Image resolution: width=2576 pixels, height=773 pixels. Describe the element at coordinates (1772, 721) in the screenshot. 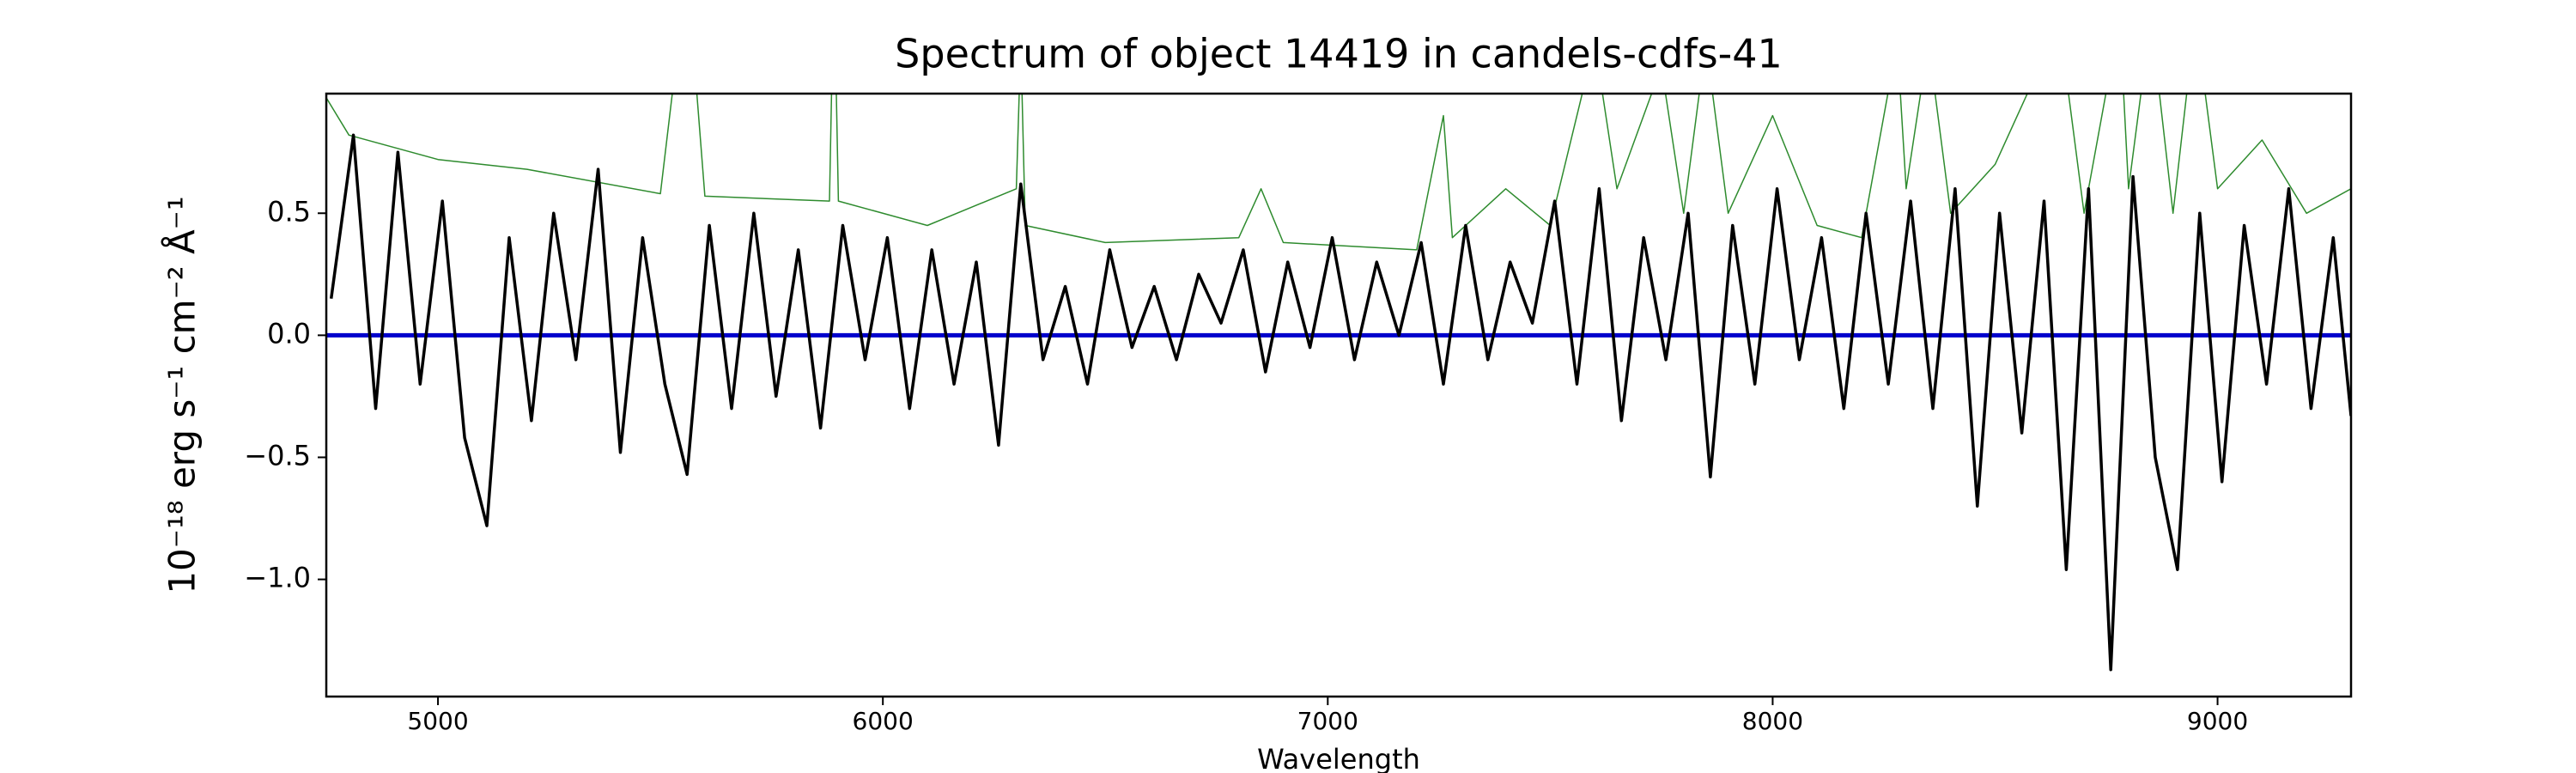

I see `x-tick-label: 8000` at that location.